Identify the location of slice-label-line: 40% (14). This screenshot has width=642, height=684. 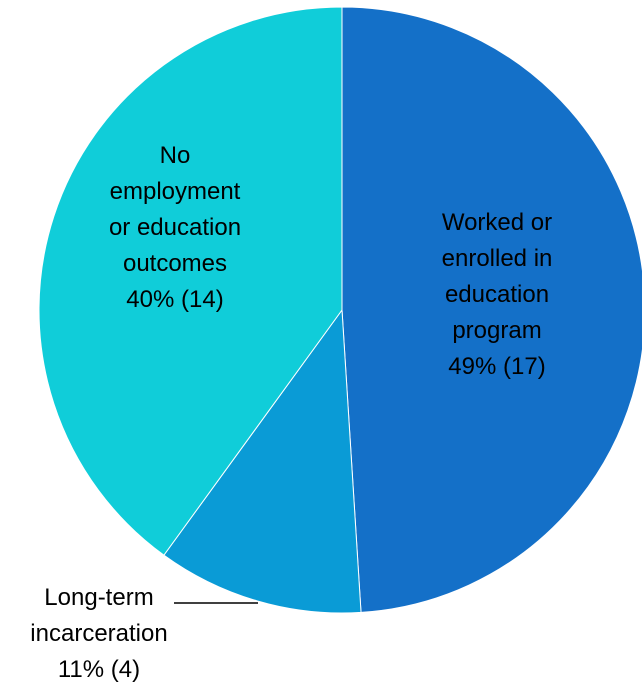
(174, 299).